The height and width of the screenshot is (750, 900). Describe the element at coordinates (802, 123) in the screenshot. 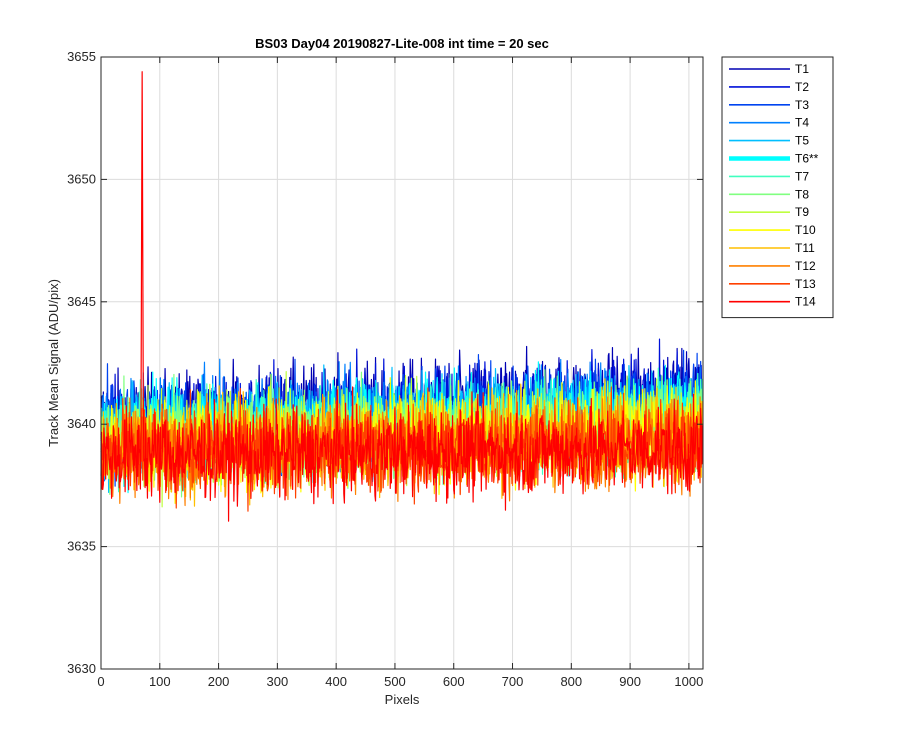

I see `legend-label-t4: T4` at that location.